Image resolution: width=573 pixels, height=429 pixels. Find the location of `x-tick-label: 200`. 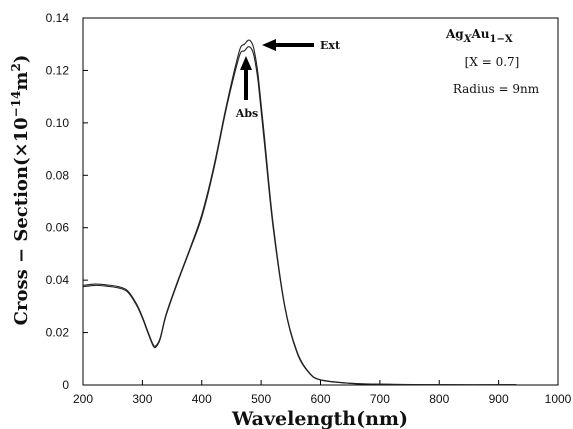

x-tick-label: 200 is located at coordinates (83, 399).